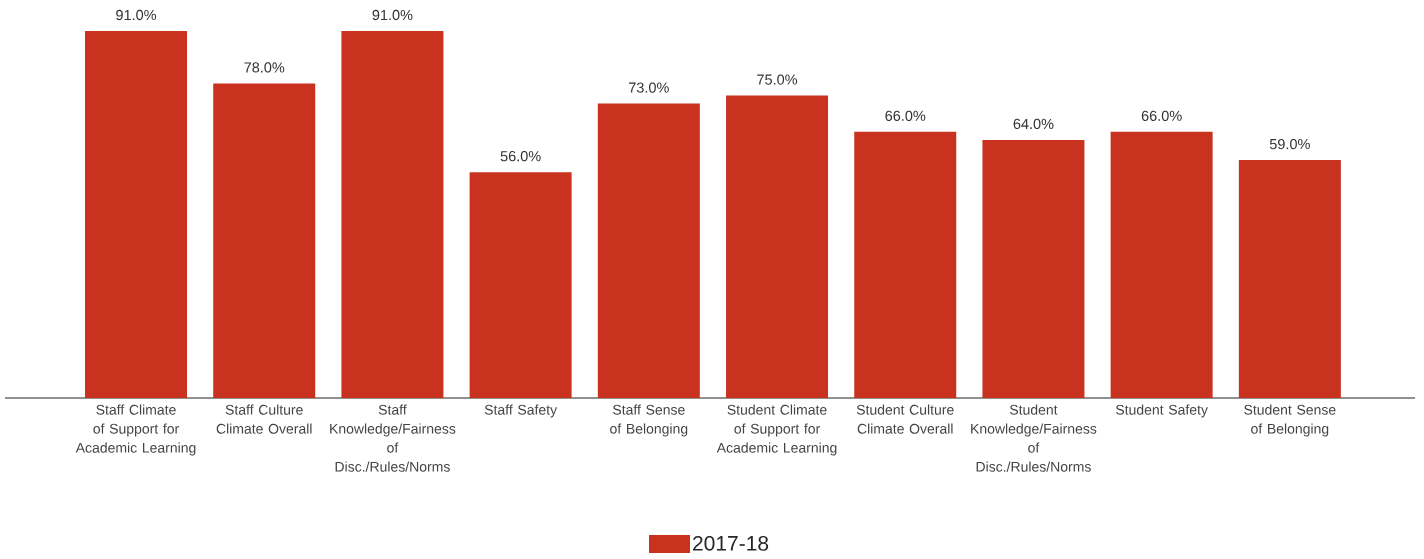  I want to click on x-tick-label: Student Climate of Support for Academic Learning, so click(776, 430).